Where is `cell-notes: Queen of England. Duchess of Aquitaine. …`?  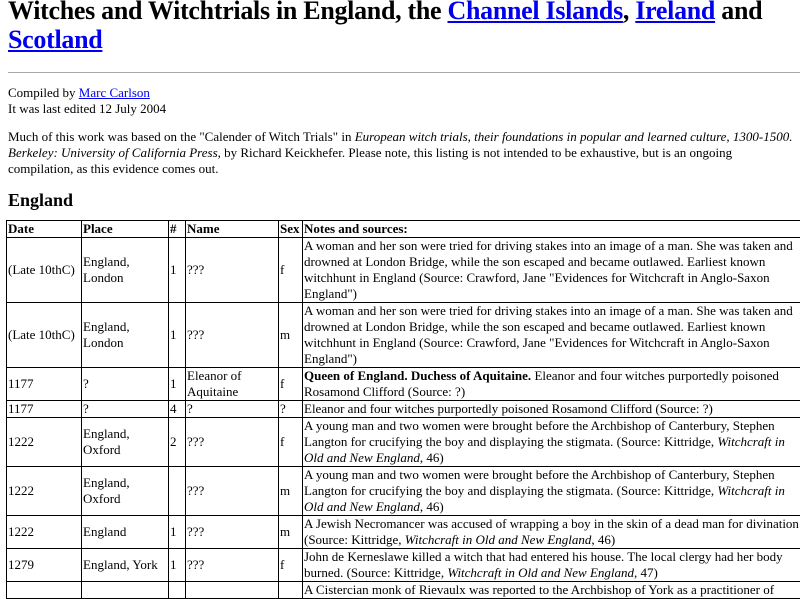 cell-notes: Queen of England. Duchess of Aquitaine. … is located at coordinates (551, 384).